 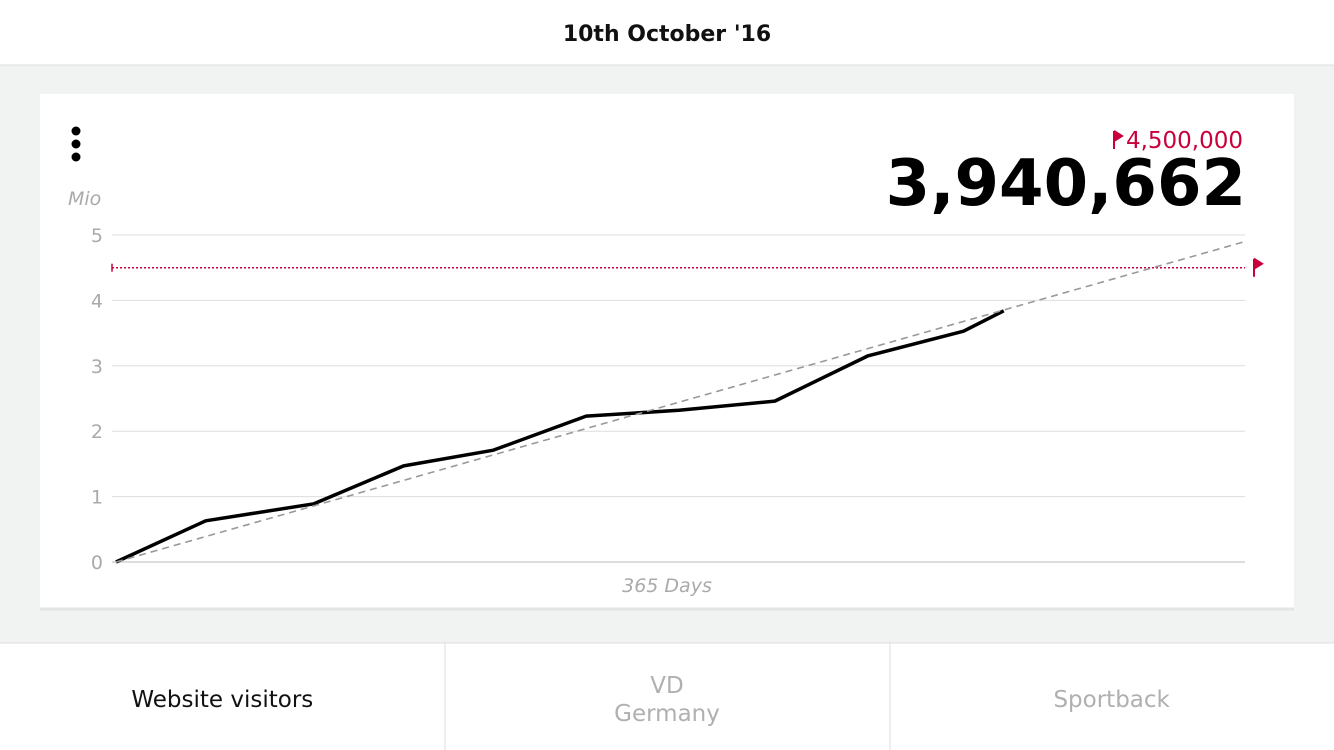 What do you see at coordinates (667, 714) in the screenshot?
I see `tab-label: Germany` at bounding box center [667, 714].